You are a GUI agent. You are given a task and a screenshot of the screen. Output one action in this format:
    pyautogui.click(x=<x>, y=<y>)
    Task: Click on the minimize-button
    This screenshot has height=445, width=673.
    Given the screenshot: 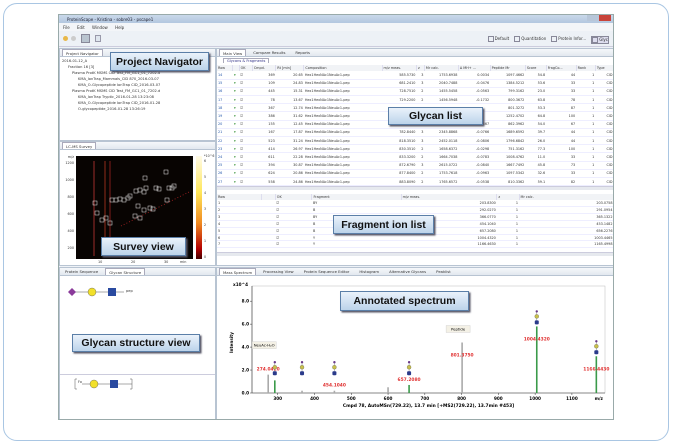 What is the action you would take?
    pyautogui.click(x=593, y=18)
    